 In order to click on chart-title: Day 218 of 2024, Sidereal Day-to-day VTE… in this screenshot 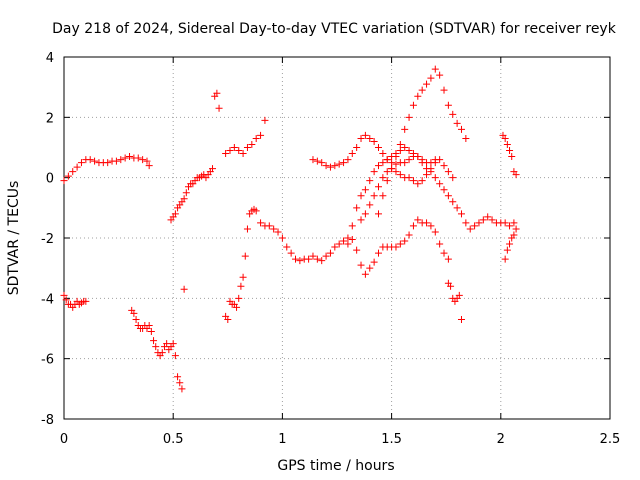, I will do `click(334, 29)`.